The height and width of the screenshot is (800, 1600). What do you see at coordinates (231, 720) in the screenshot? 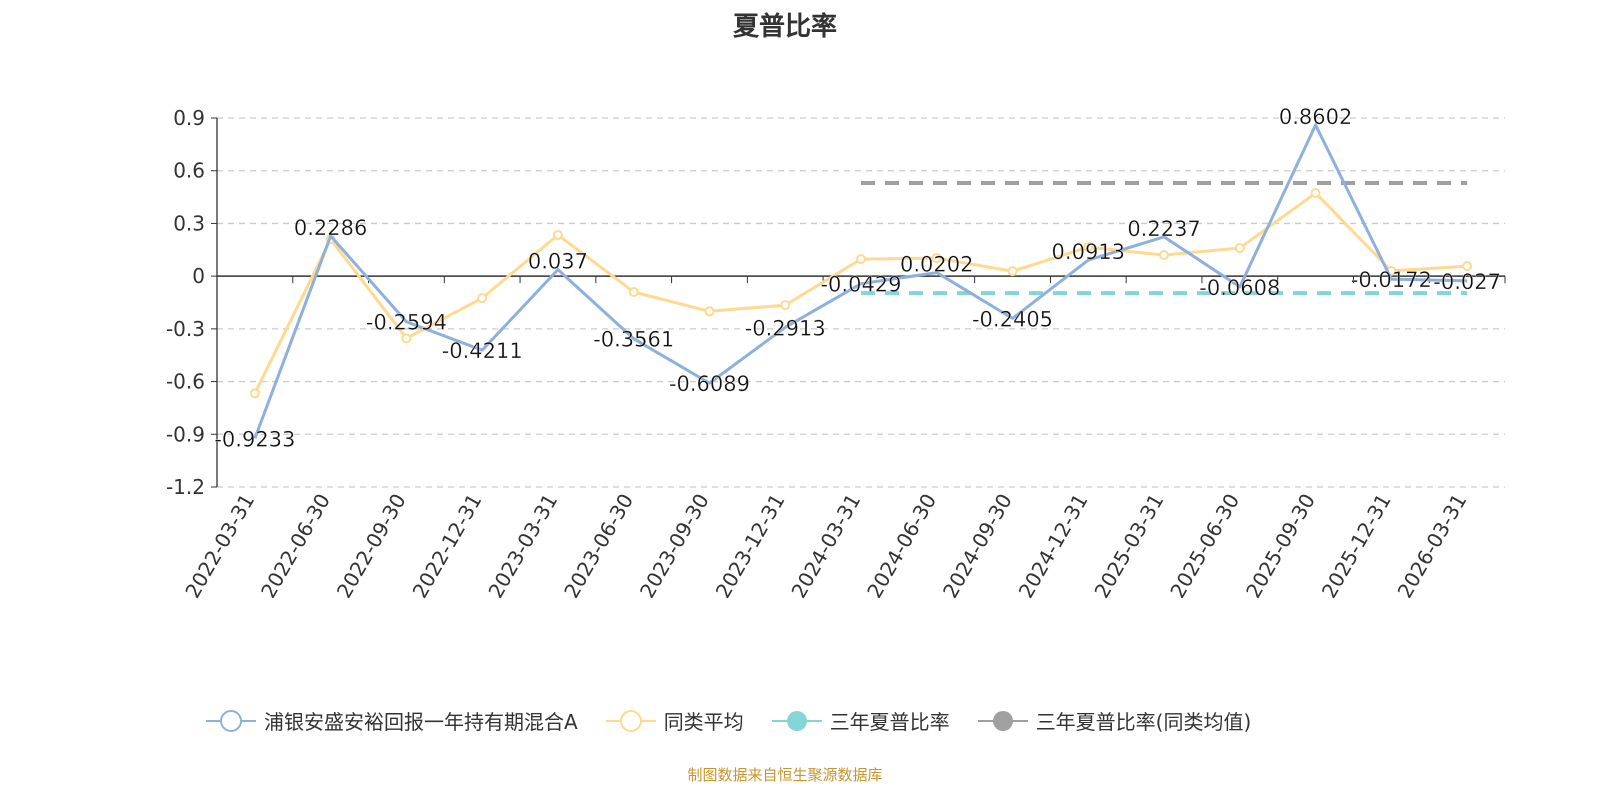
I see `legend-fund-icon` at bounding box center [231, 720].